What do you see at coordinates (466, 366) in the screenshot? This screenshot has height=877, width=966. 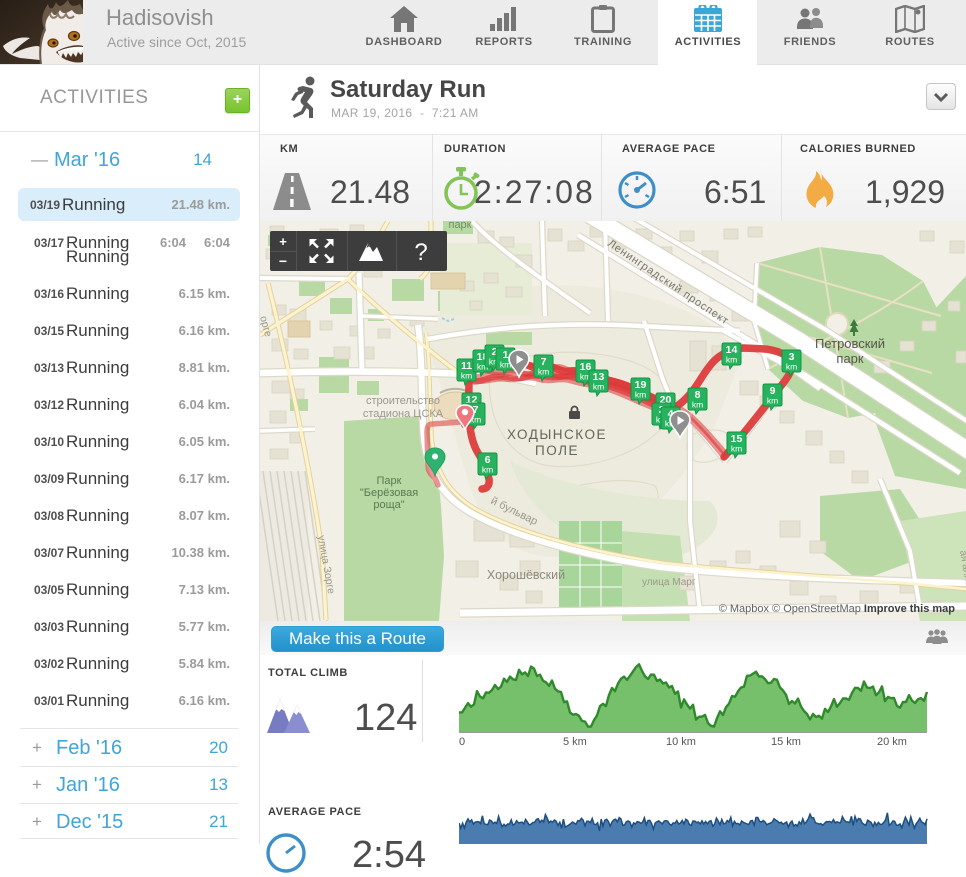 I see `svg-text: 11` at bounding box center [466, 366].